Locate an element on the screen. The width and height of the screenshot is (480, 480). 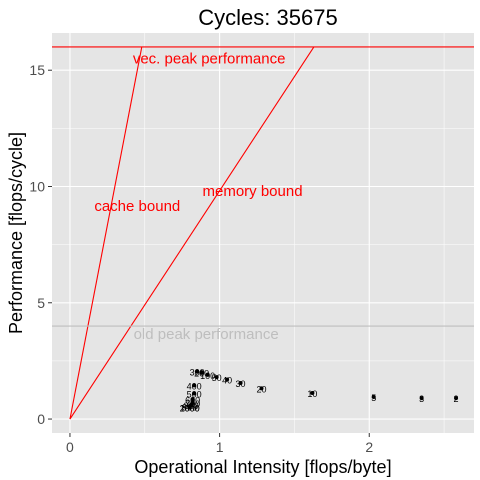
x-tick-label: 2 is located at coordinates (369, 447).